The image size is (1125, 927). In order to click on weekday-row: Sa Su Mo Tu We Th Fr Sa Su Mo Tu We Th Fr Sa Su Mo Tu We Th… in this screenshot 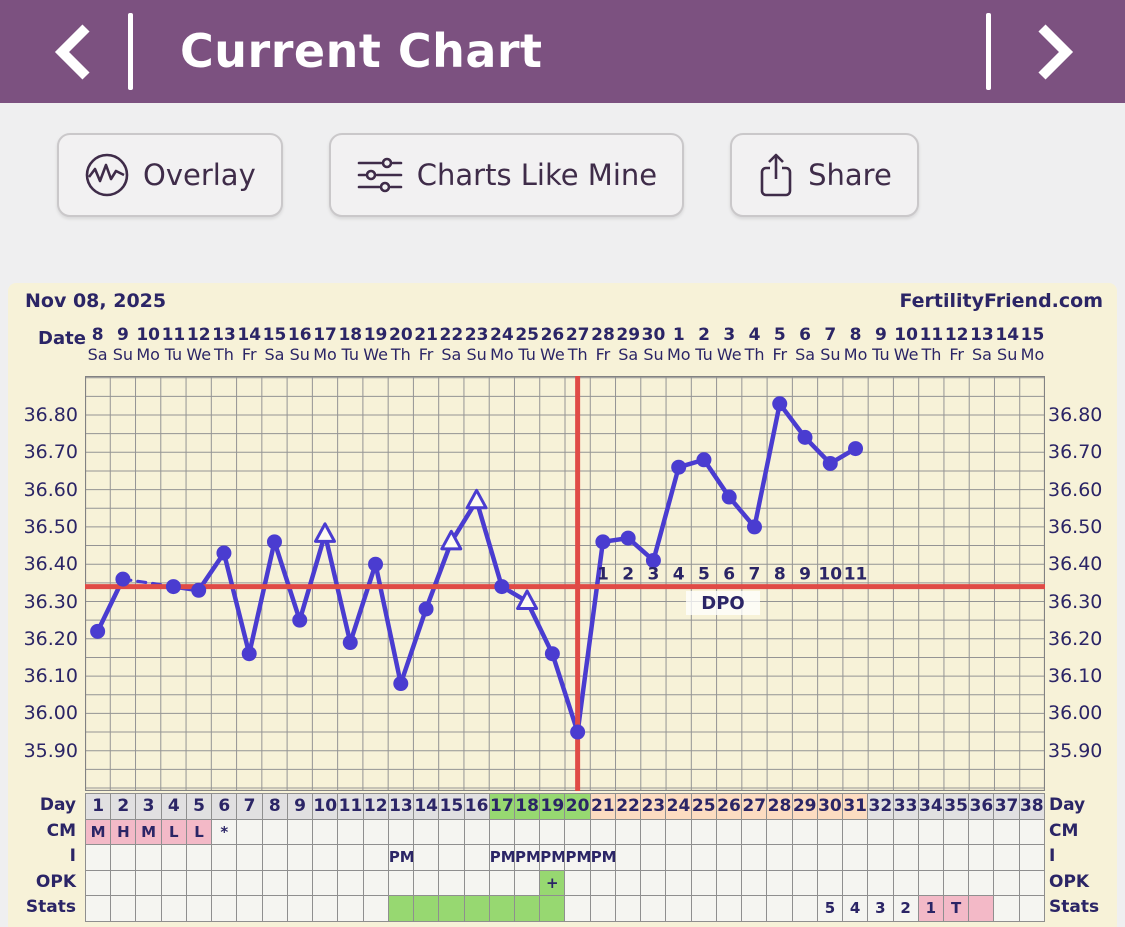, I will do `click(565, 354)`.